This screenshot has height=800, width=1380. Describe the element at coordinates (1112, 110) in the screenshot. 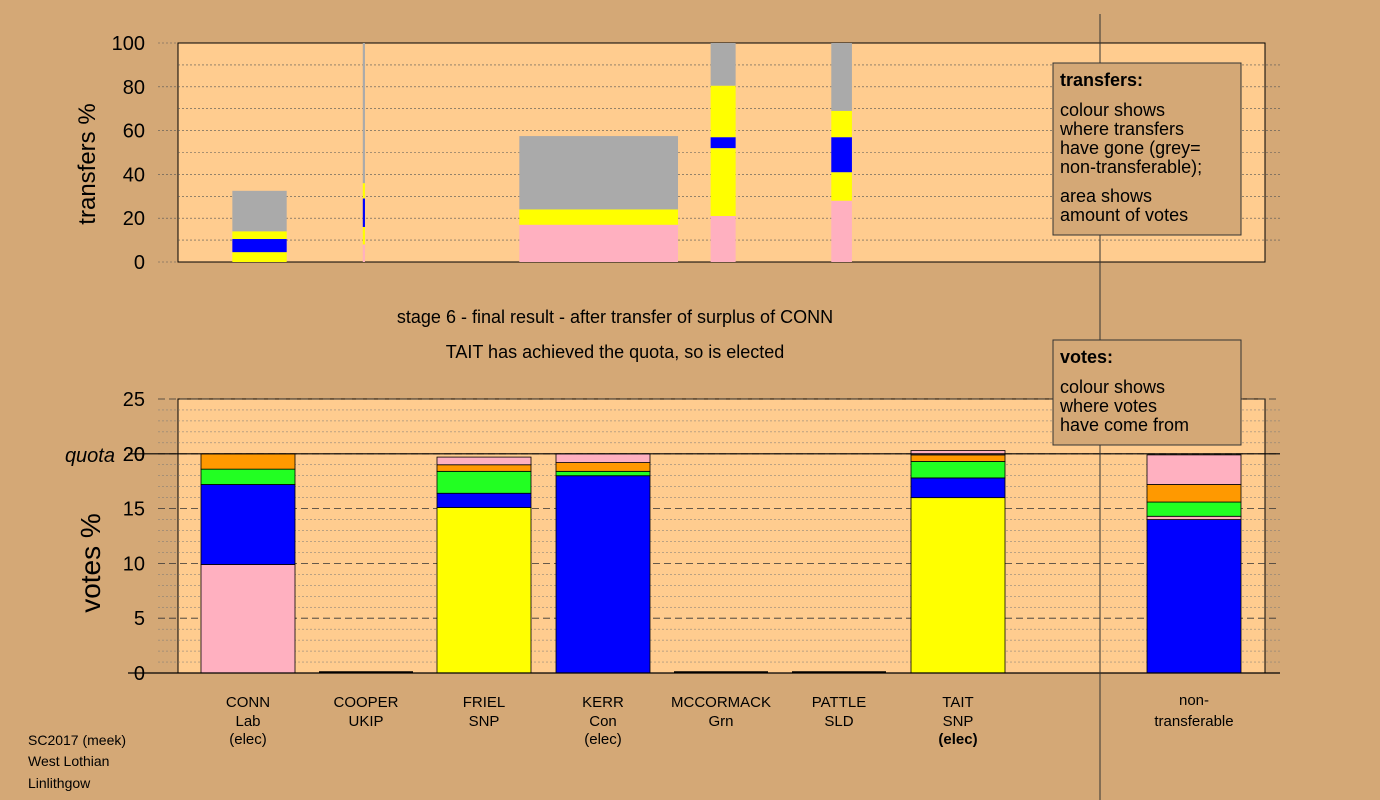

I see `transfers-legend-text-1: colour shows` at that location.